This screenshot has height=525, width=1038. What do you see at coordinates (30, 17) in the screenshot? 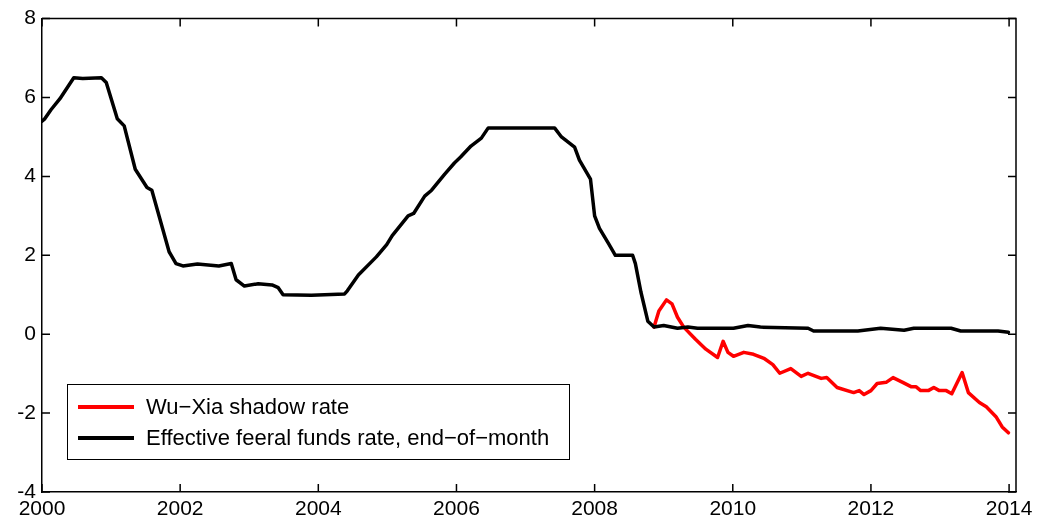
I see `y-tick-label: 8` at bounding box center [30, 17].